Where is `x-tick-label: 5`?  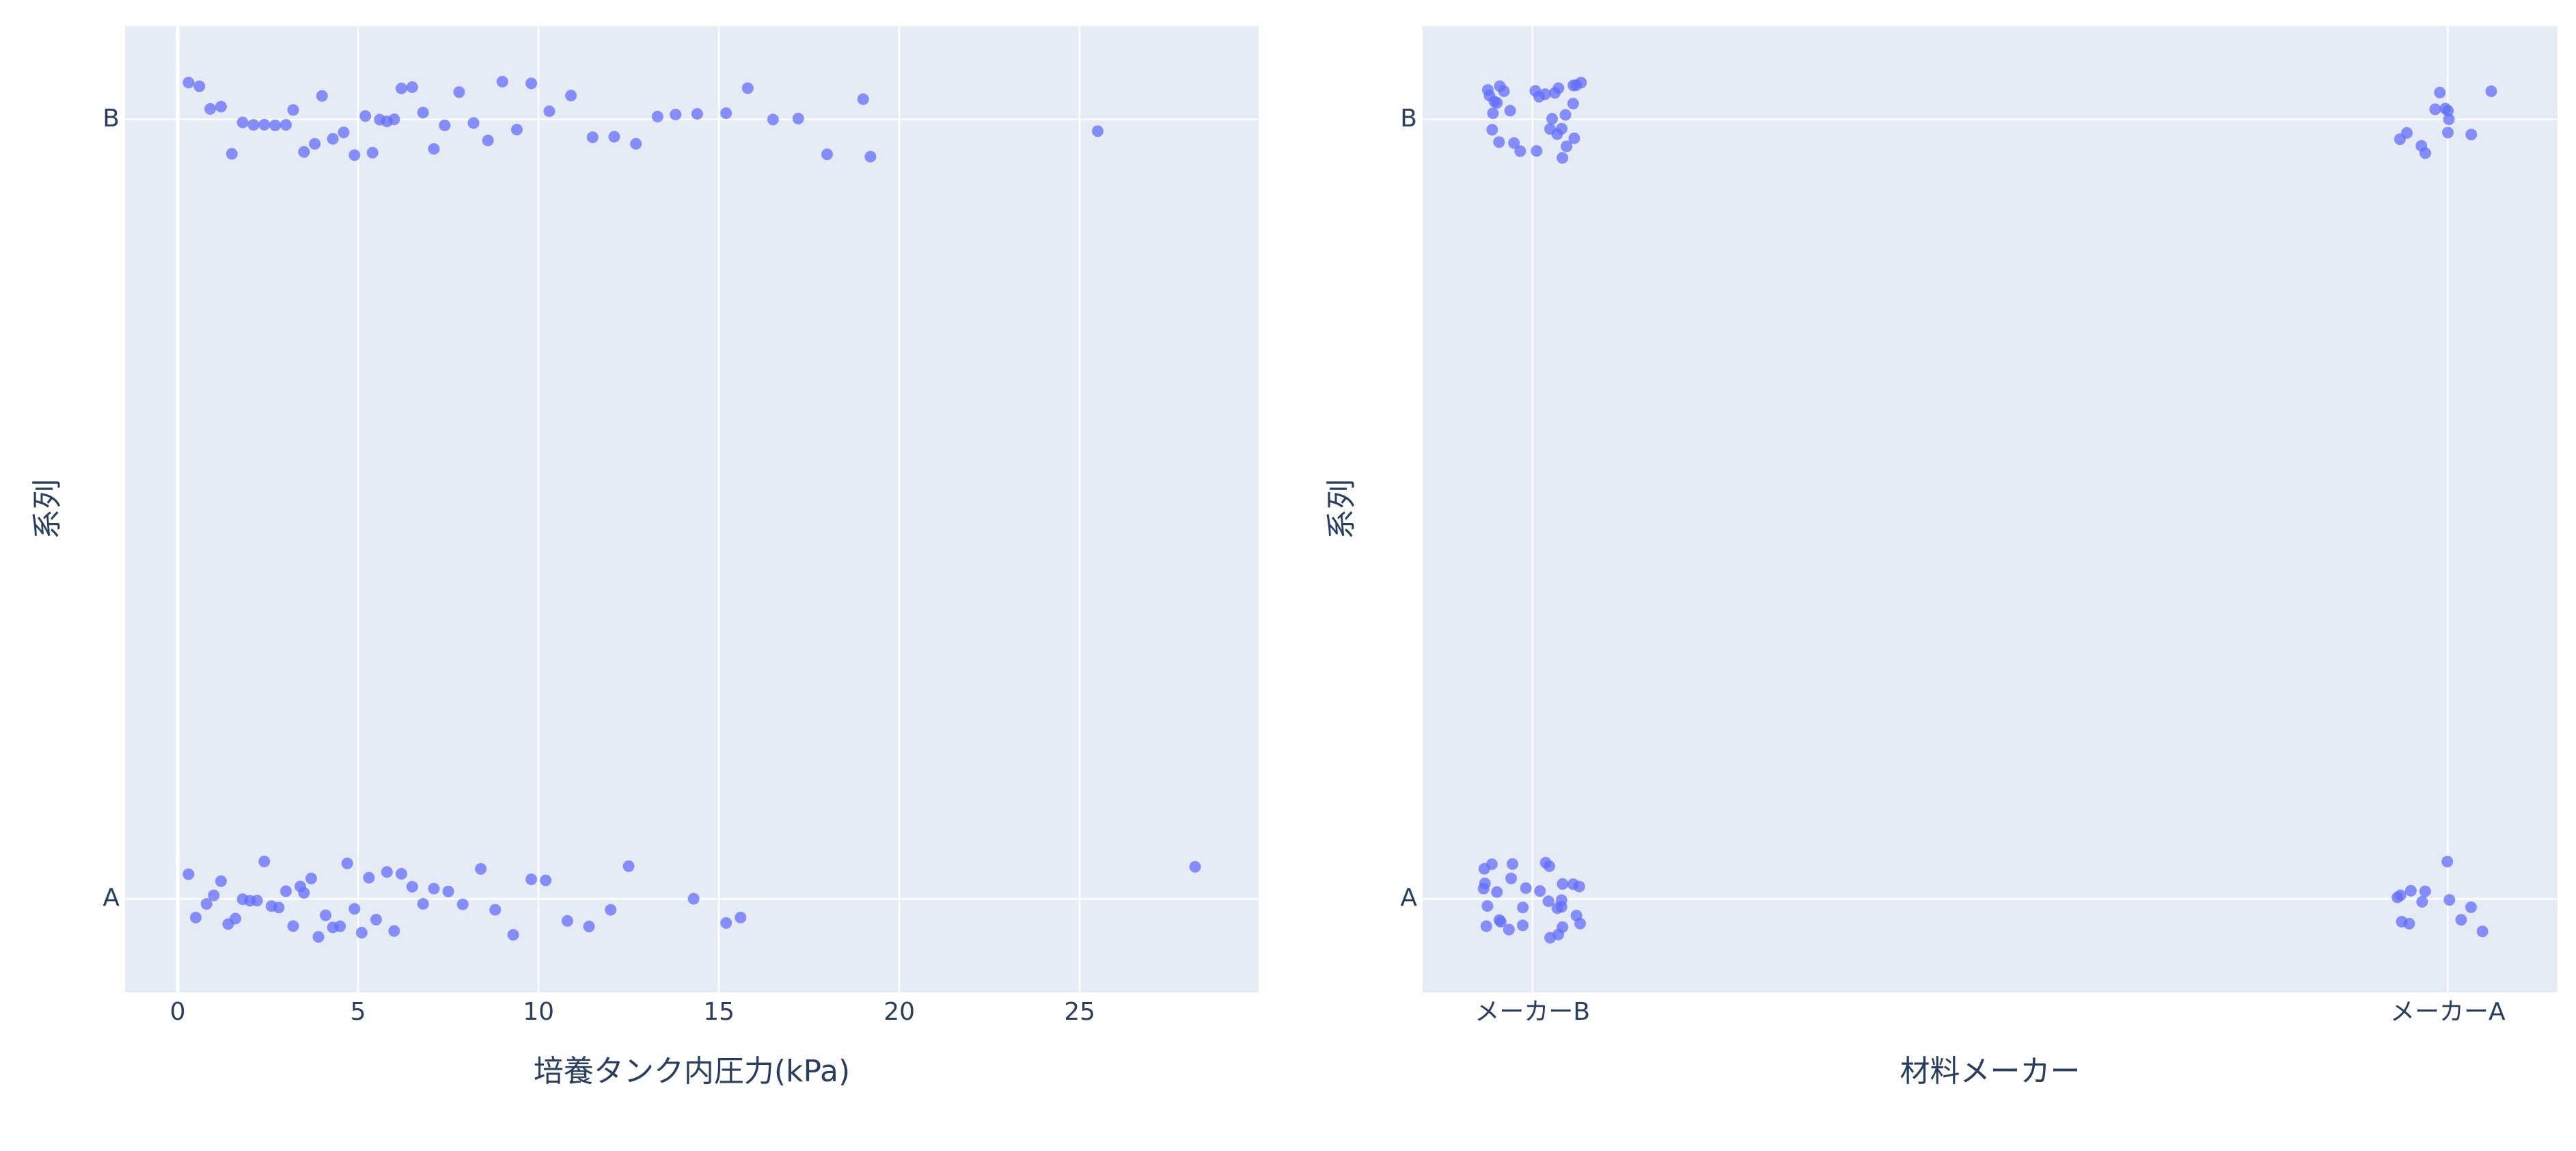 x-tick-label: 5 is located at coordinates (358, 1012).